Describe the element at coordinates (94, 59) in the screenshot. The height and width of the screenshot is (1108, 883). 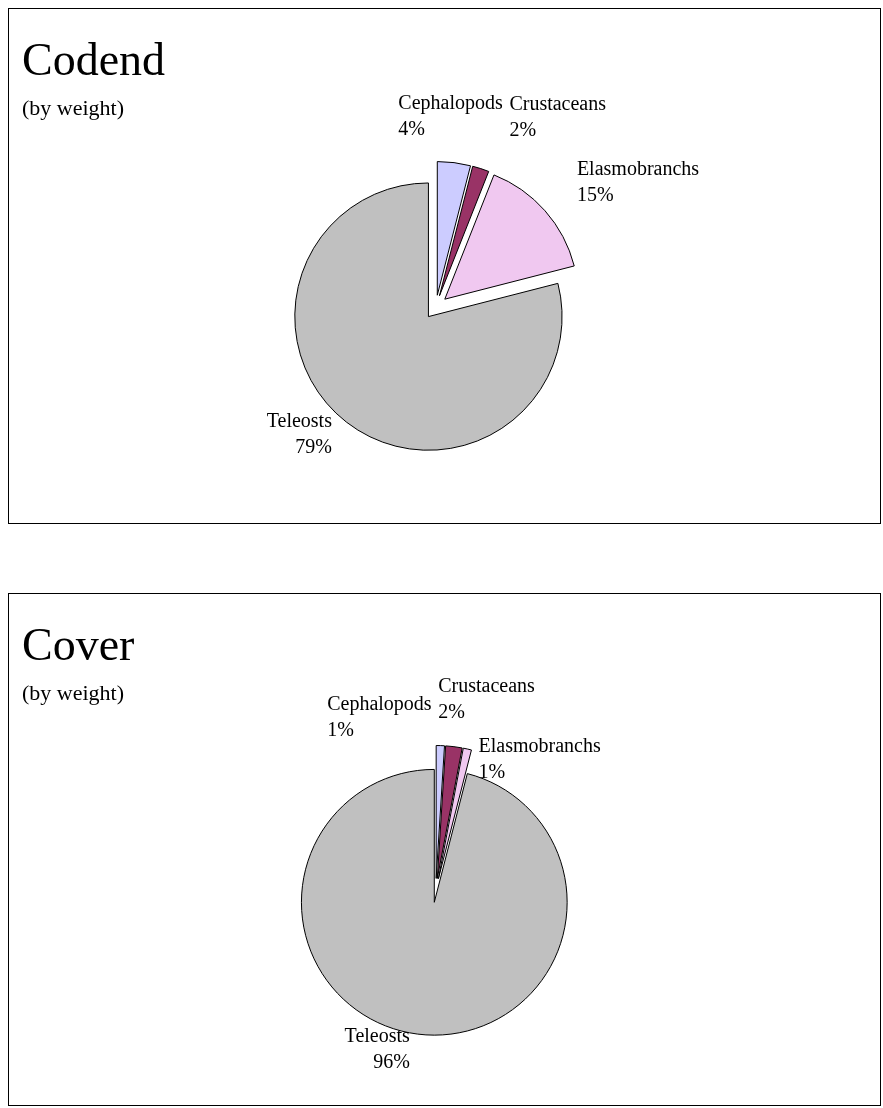
I see `chart-title: Codend` at that location.